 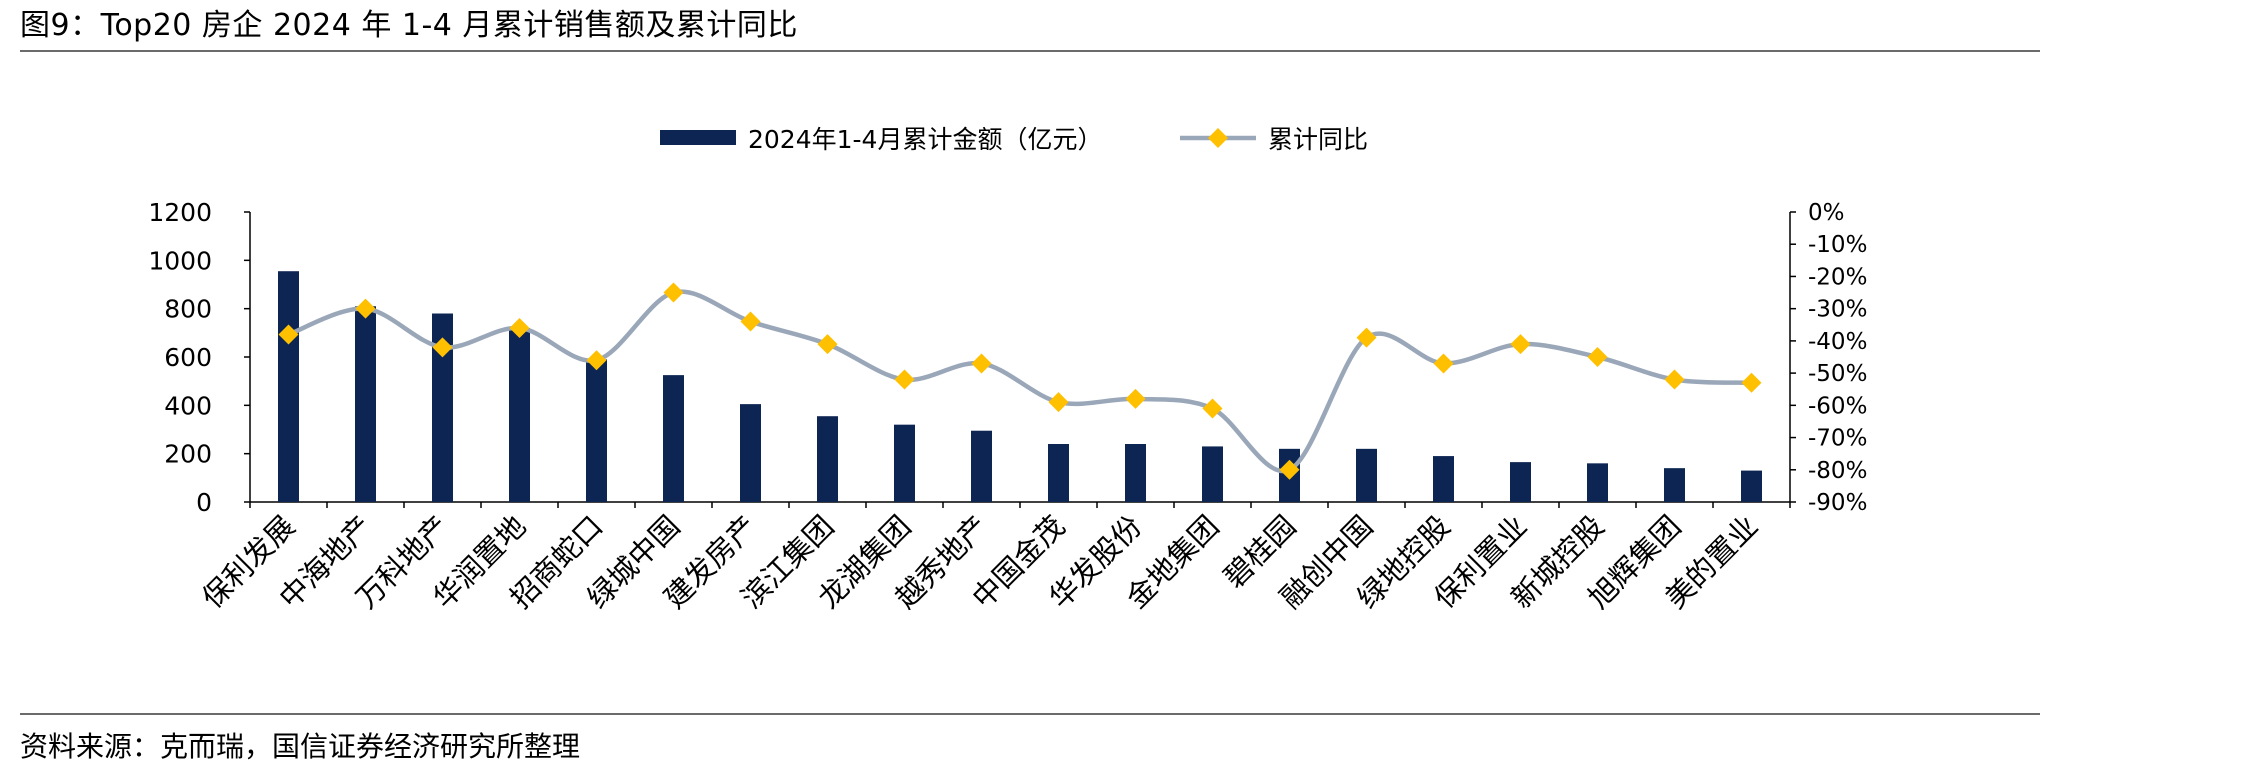 I want to click on legend: 2024年1-4月累计金额（亿元） 累计同比, so click(x=1014, y=139).